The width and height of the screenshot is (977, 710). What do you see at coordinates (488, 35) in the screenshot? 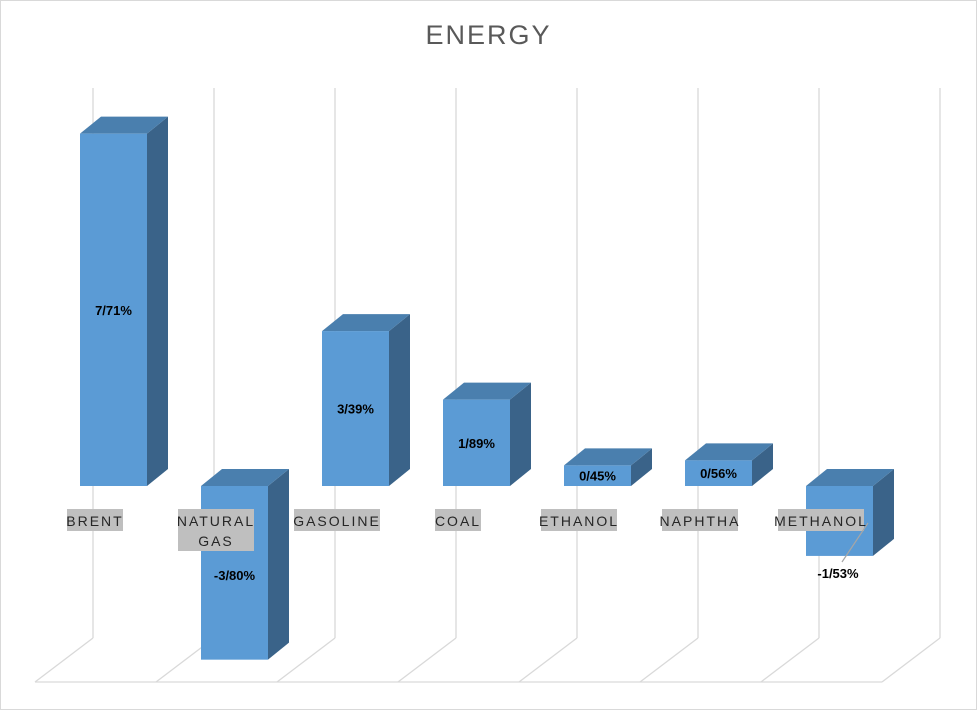
I see `chart-title: ENERGY` at bounding box center [488, 35].